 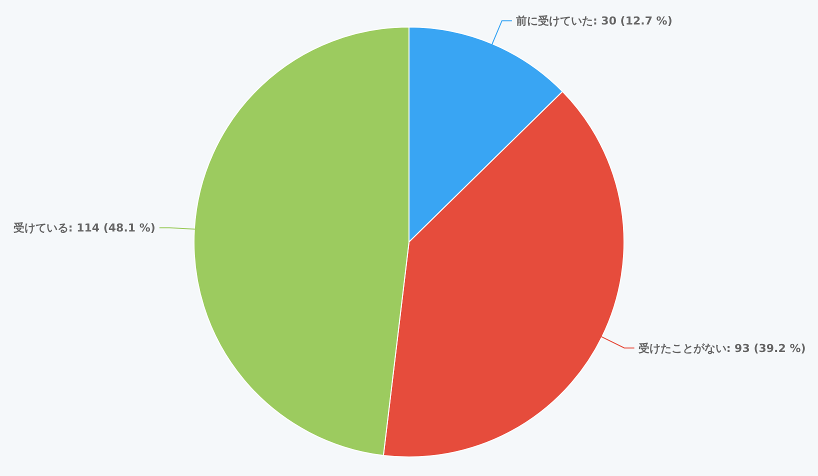 I want to click on slice-label: 受けたことがない: 93 (39.2 %), so click(x=721, y=348).